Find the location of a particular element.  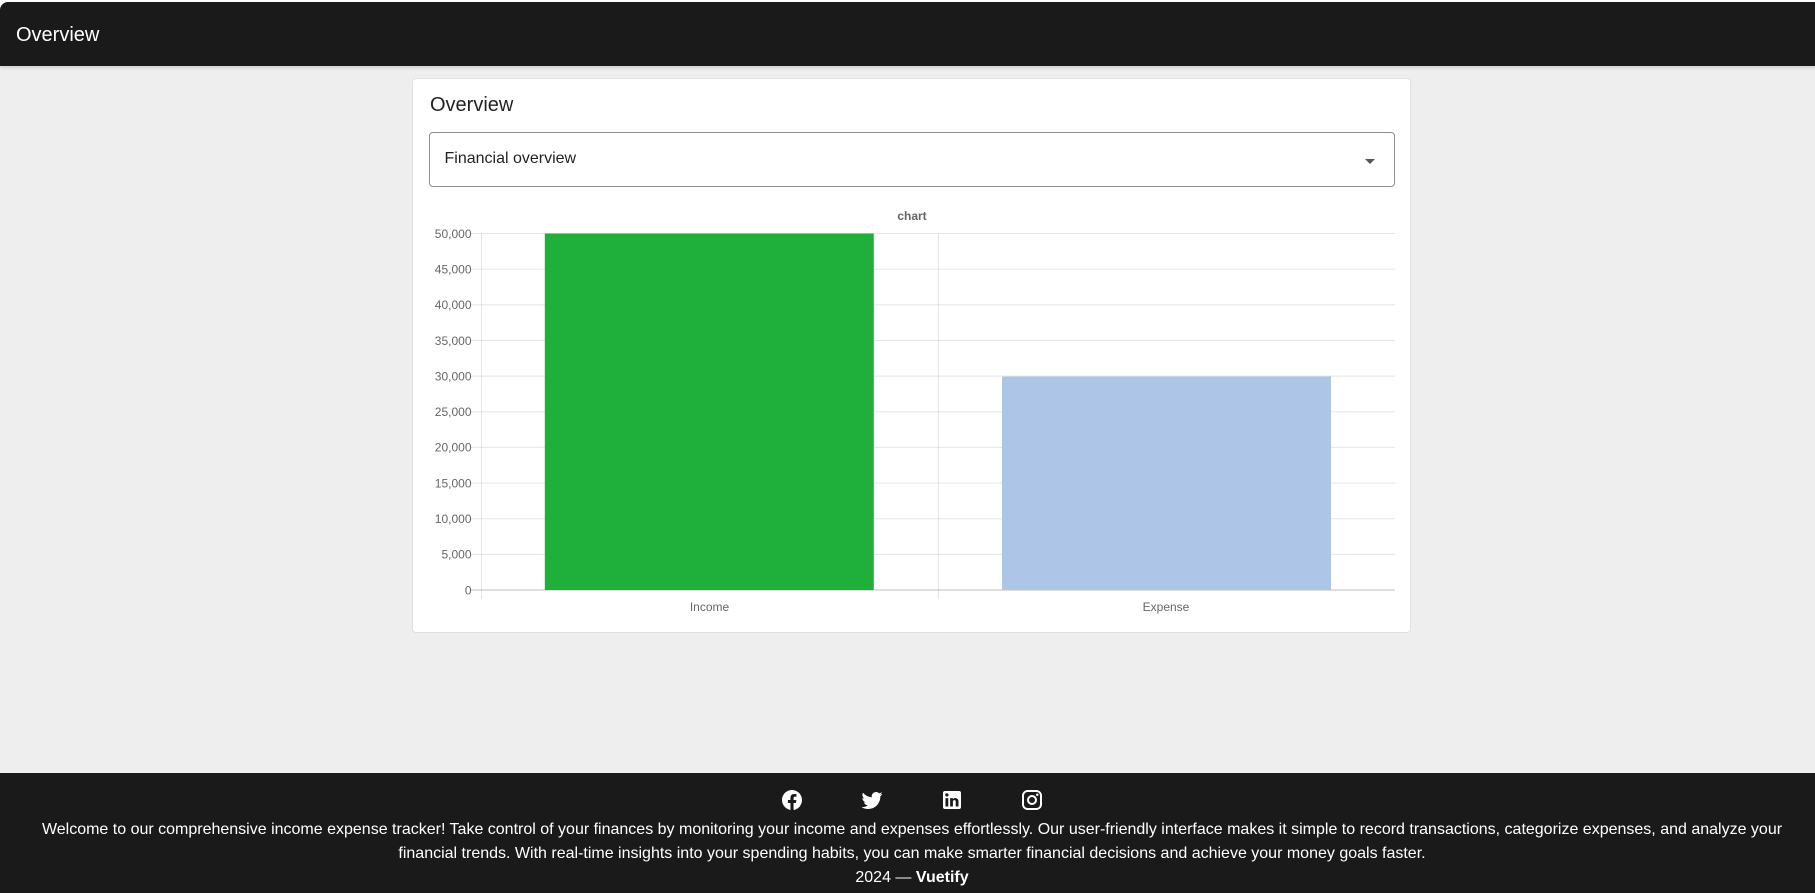

svg-text: Income is located at coordinates (710, 607).